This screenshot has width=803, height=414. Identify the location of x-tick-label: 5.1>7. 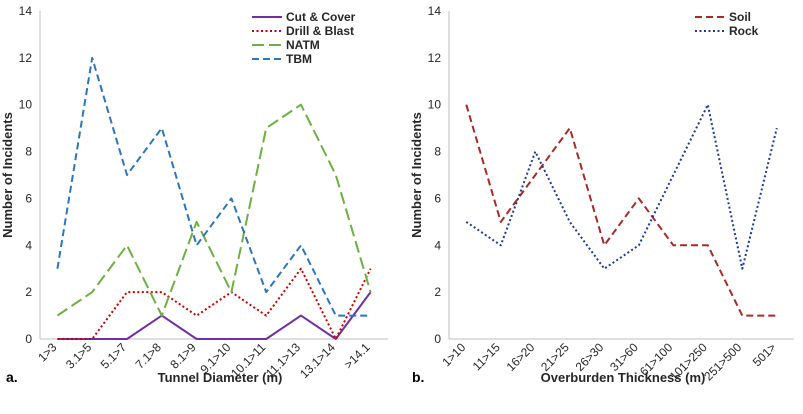
(114, 356).